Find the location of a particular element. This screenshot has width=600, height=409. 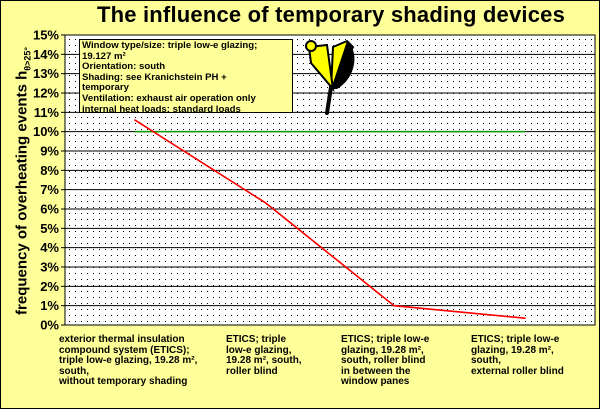

y-tick-label: 1% is located at coordinates (49, 305).